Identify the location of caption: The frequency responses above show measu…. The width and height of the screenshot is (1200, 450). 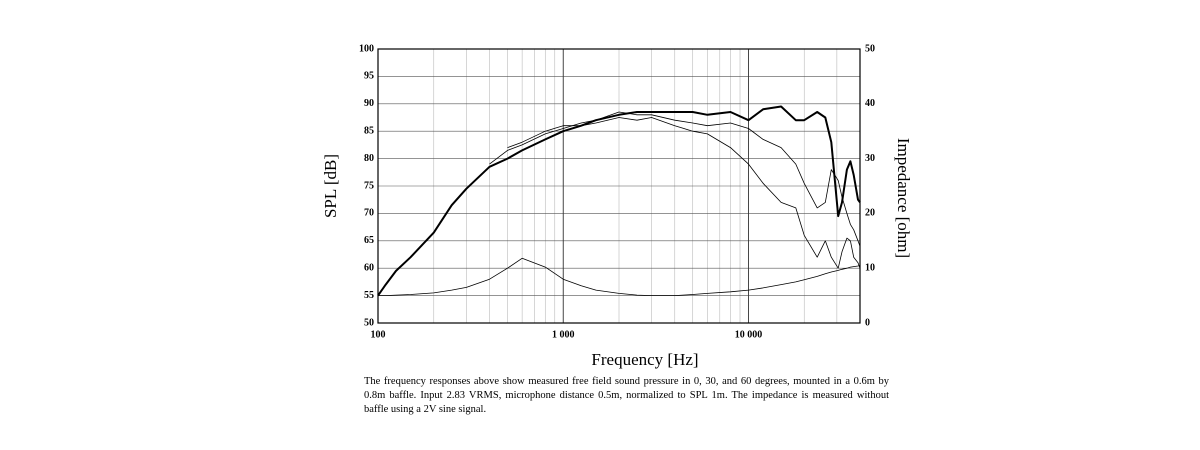
(626, 395).